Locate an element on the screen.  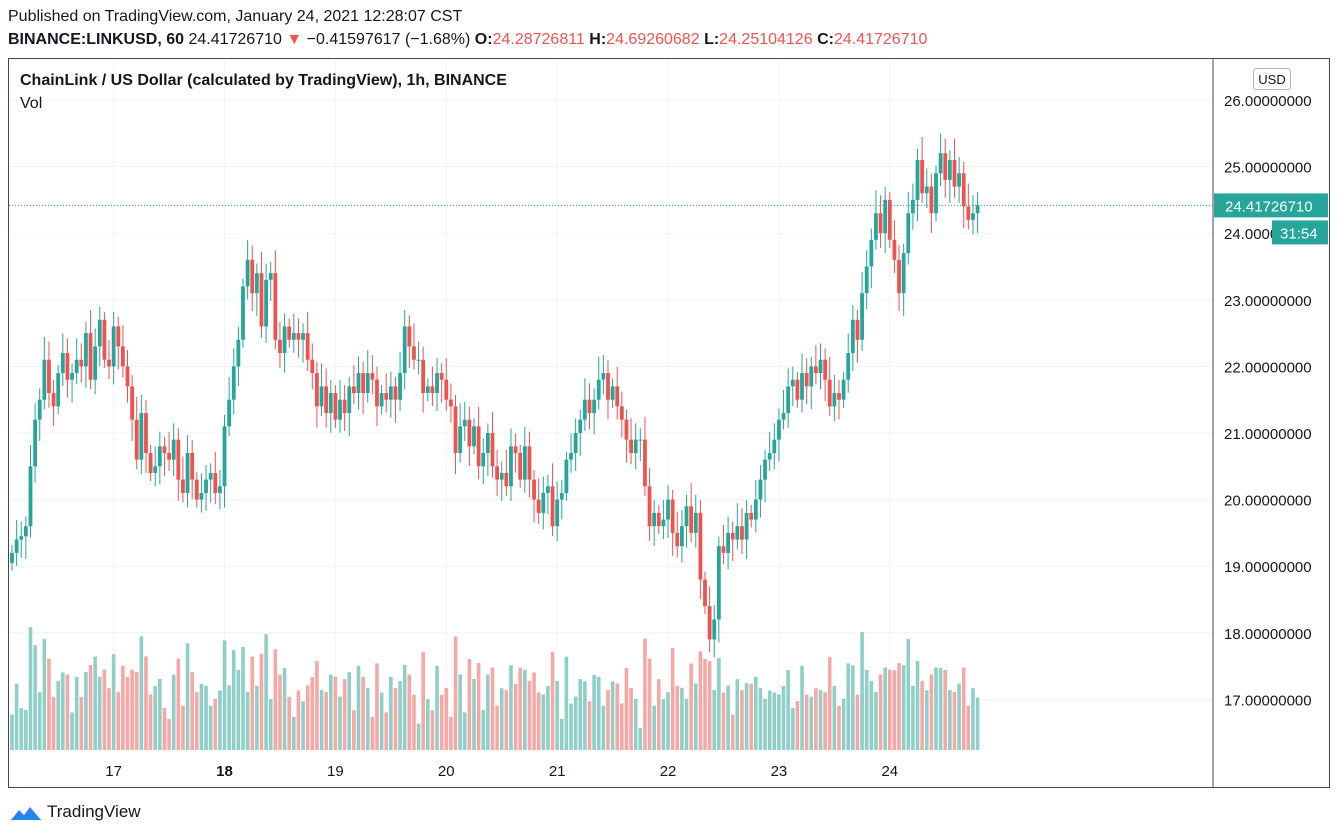
close-label: C: is located at coordinates (825, 39).